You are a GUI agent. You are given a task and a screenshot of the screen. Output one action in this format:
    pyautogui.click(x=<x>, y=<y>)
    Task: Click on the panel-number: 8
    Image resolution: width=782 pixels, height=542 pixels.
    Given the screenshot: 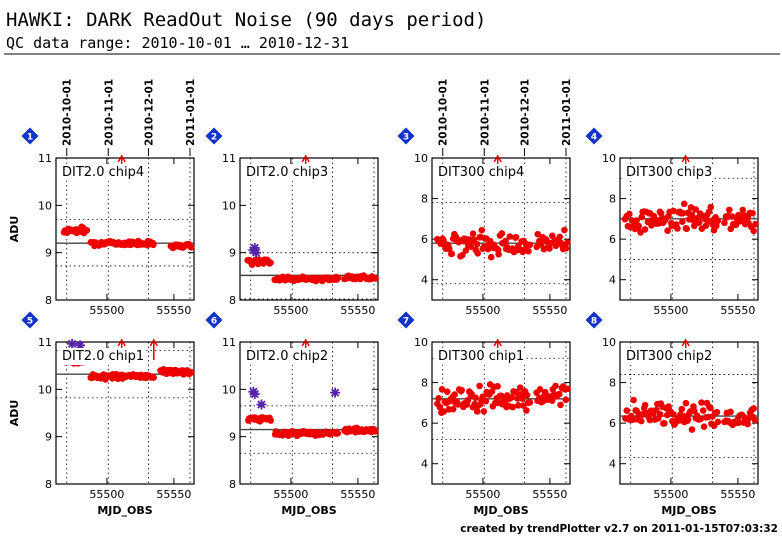 What is the action you would take?
    pyautogui.click(x=594, y=322)
    